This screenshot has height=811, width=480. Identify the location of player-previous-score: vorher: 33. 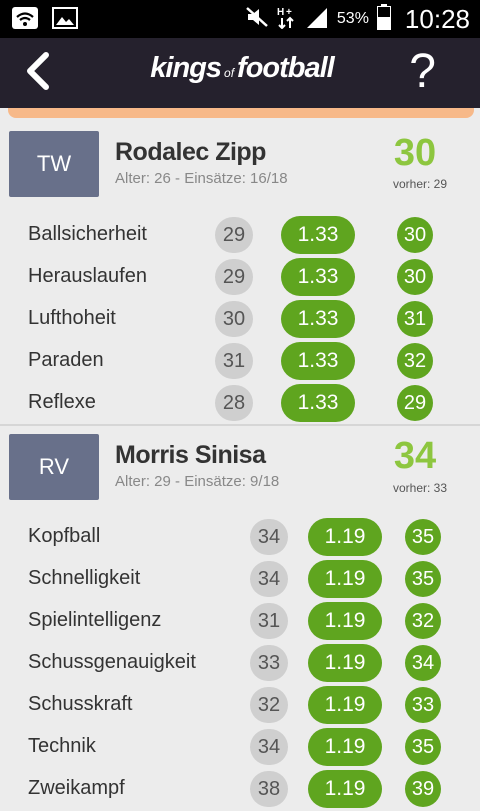
(420, 488).